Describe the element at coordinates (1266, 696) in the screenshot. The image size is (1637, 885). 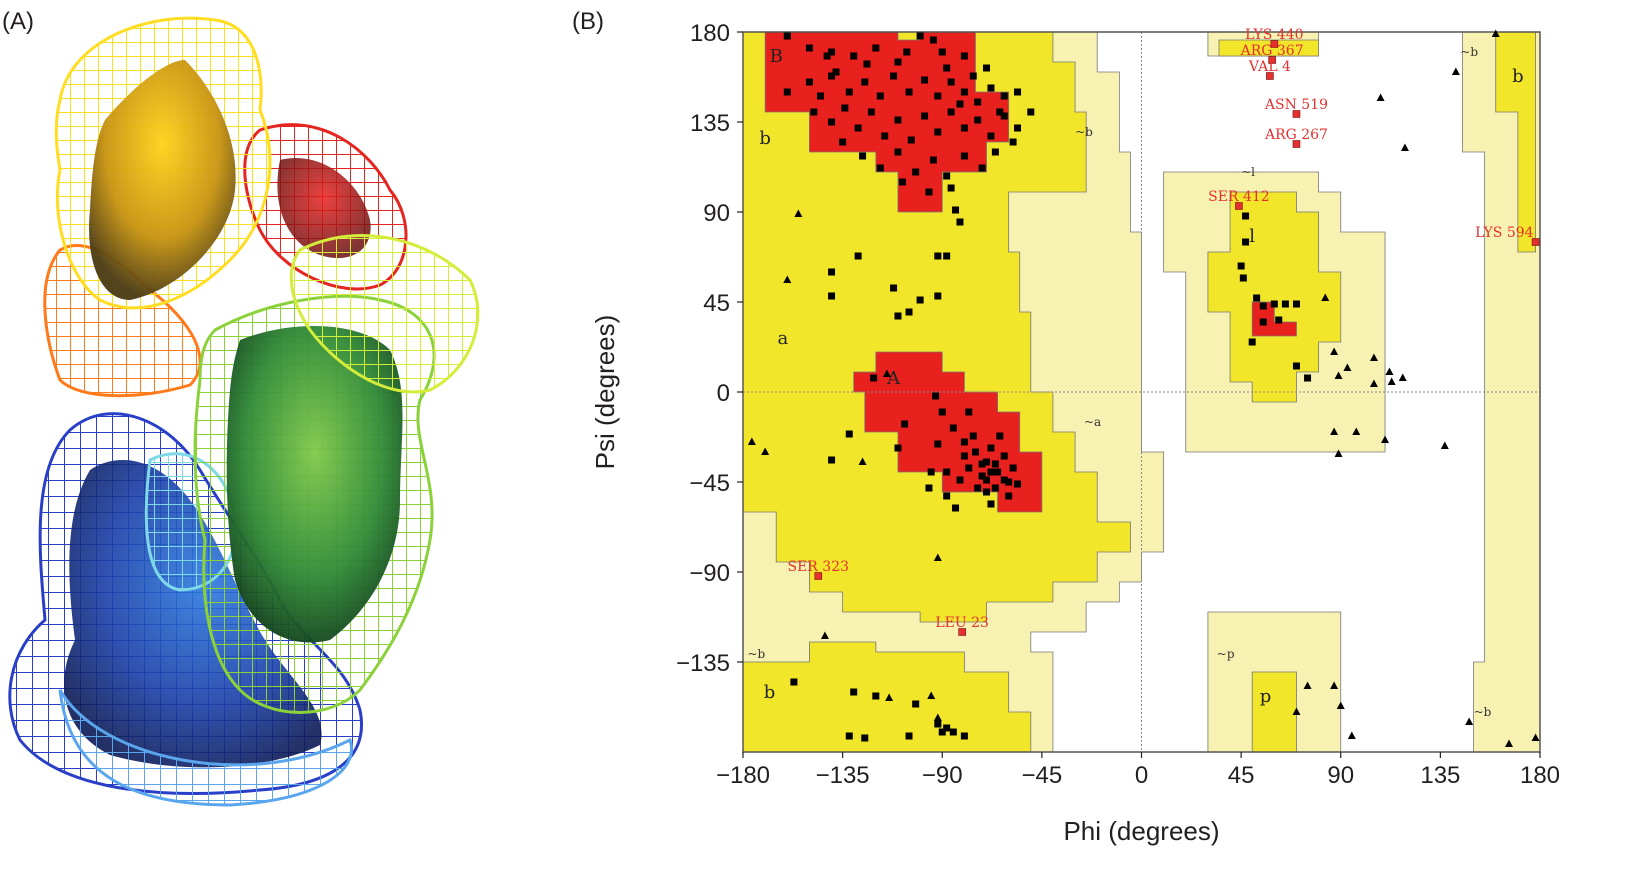
I see `region-label: p` at that location.